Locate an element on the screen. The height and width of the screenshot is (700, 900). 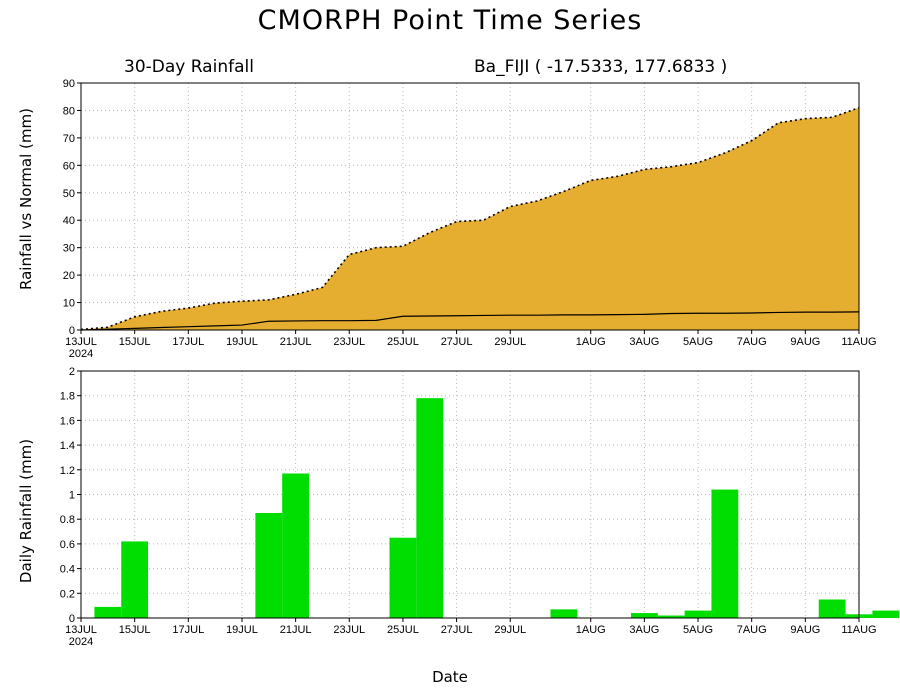
top-xtick-label: 5AUG is located at coordinates (698, 342).